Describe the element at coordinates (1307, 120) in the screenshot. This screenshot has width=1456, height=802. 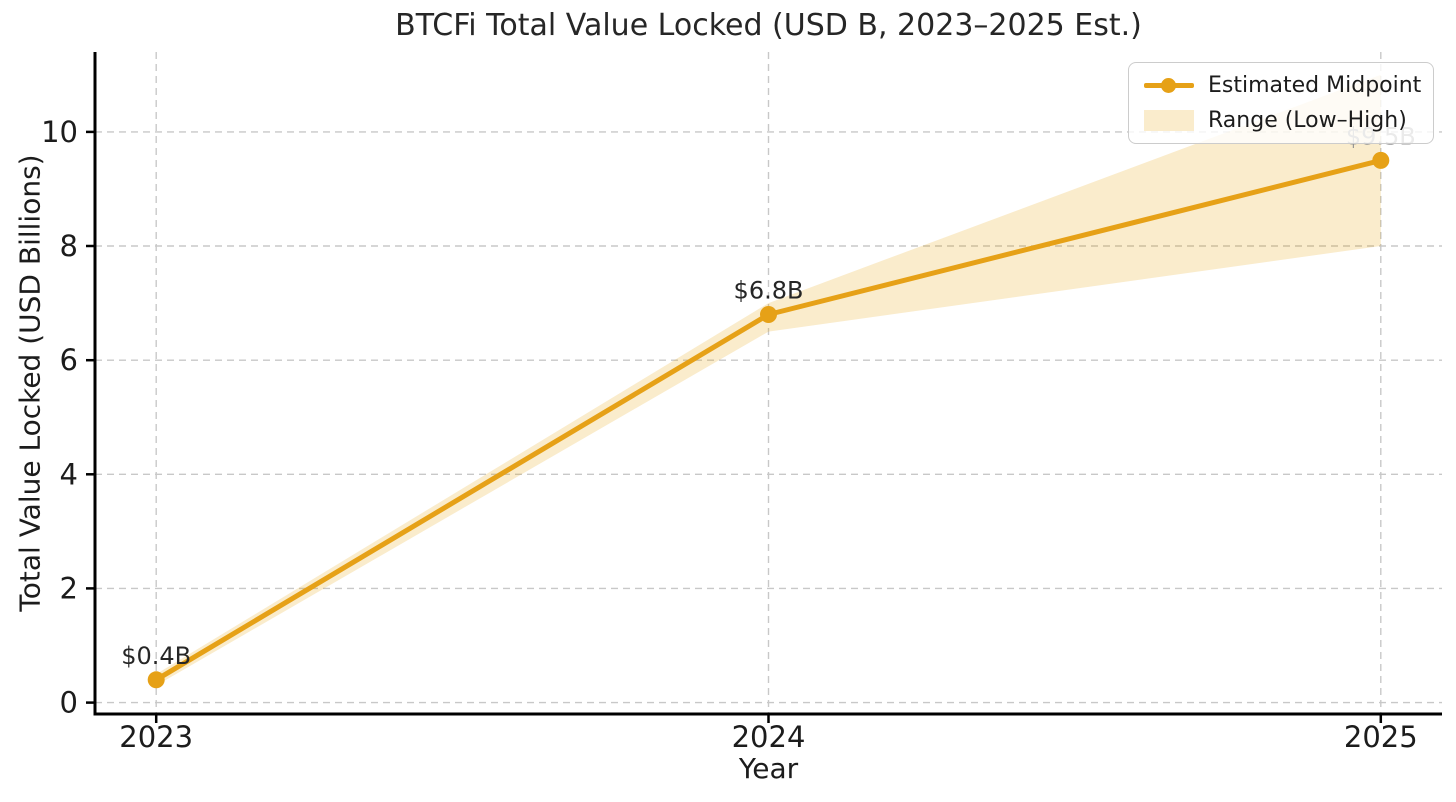
I see `legend-item-label: Range (Low–High)` at that location.